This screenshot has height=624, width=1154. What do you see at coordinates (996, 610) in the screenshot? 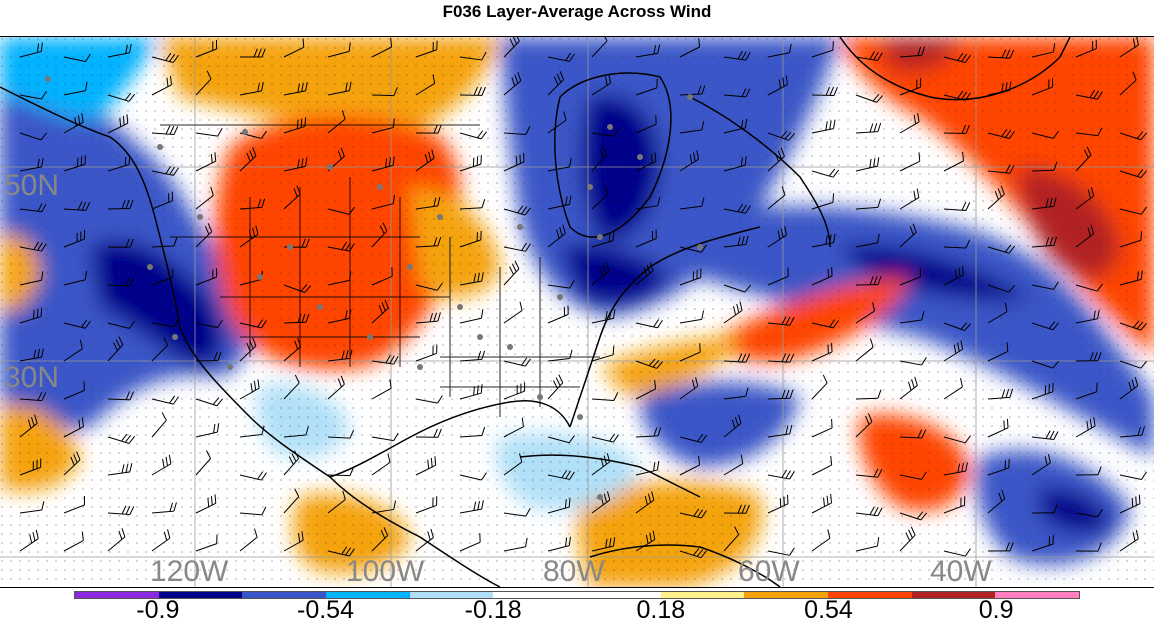
I see `colorbar-tick-label: 0.9` at bounding box center [996, 610].